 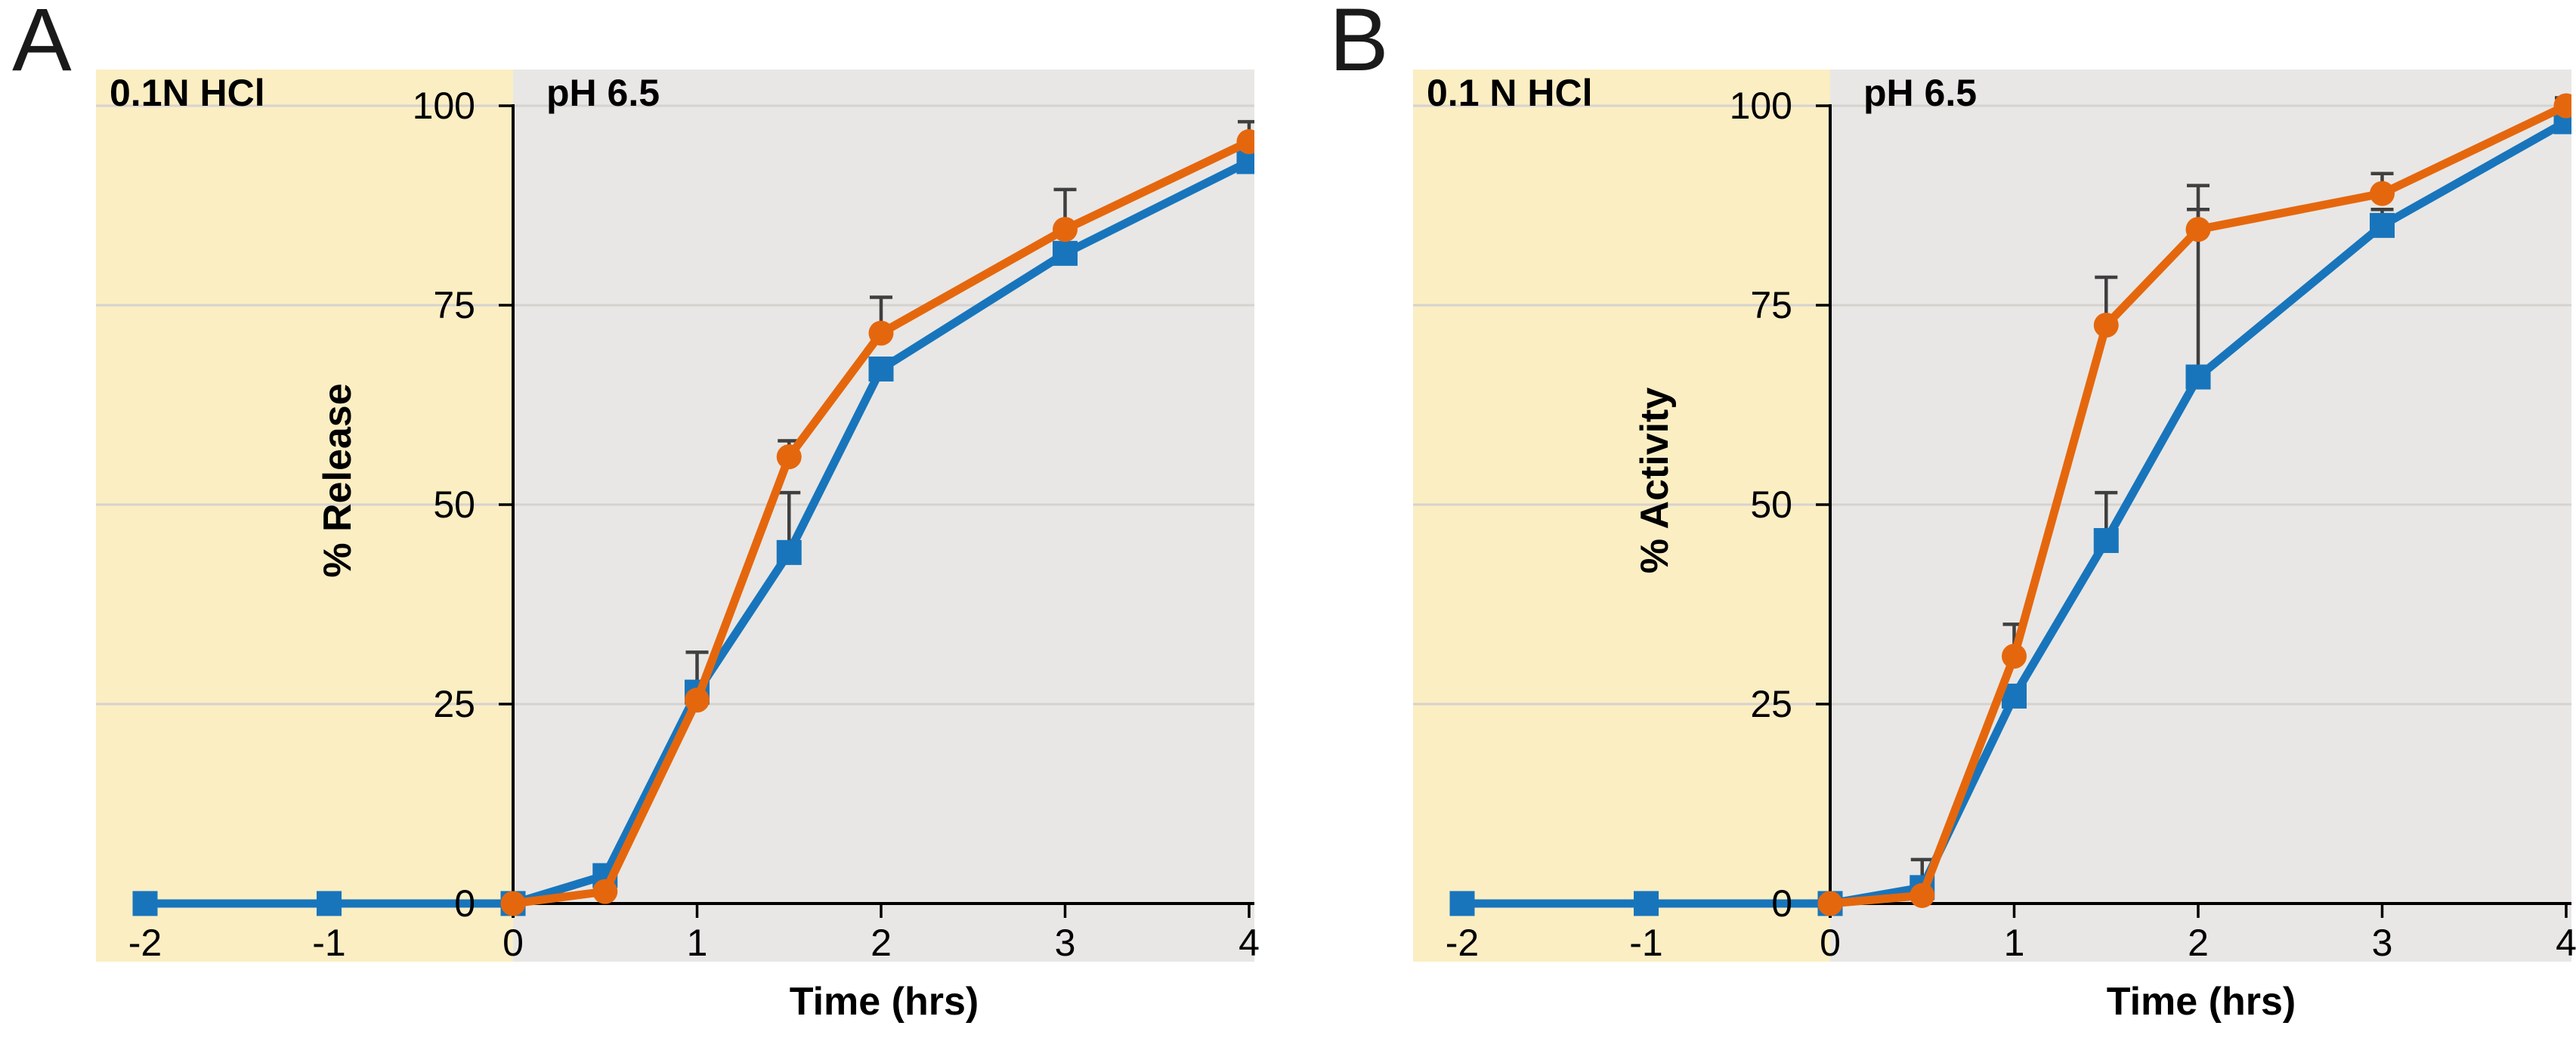 I want to click on panel-a-letter: A, so click(x=42, y=45).